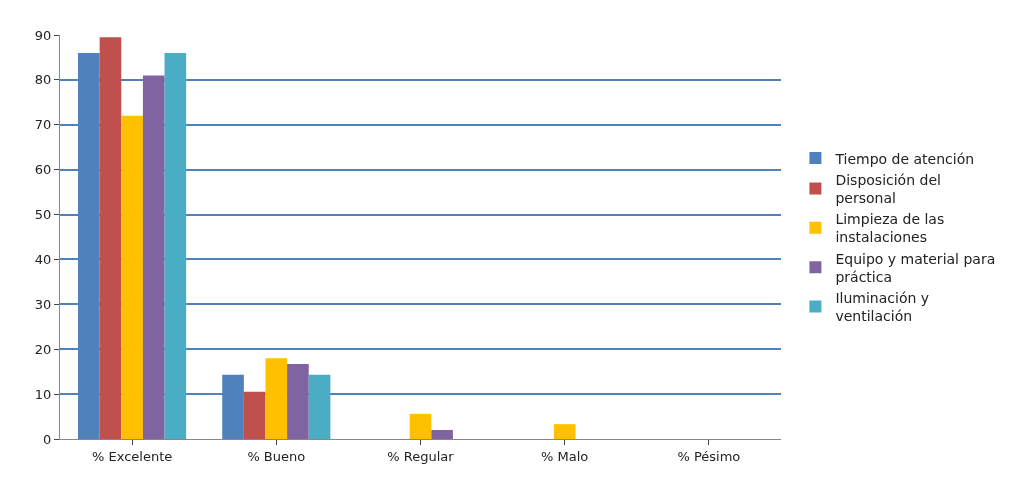  What do you see at coordinates (882, 307) in the screenshot?
I see `legend-label: Iluminación y ventilación` at bounding box center [882, 307].